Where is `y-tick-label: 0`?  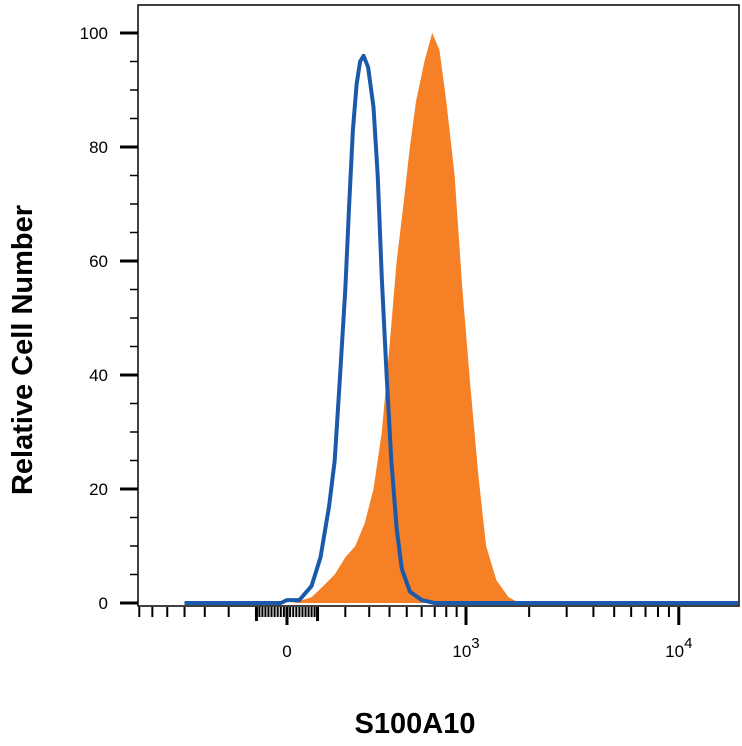
y-tick-label: 0 is located at coordinates (103, 603).